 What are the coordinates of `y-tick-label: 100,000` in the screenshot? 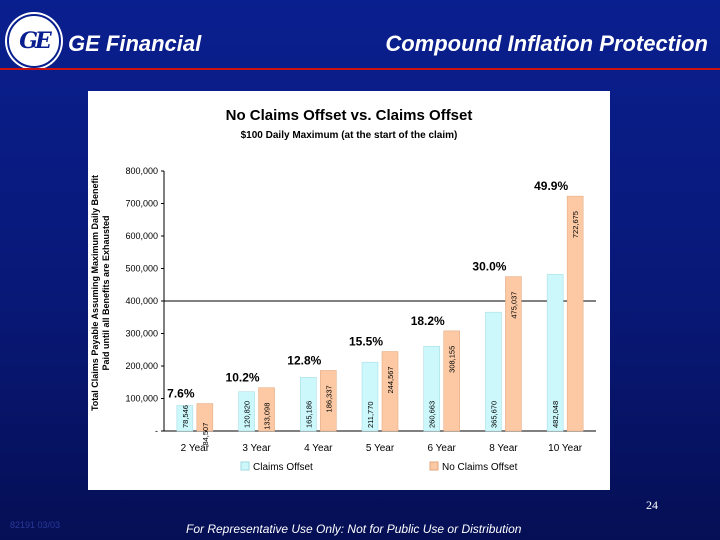 It's located at (141, 399).